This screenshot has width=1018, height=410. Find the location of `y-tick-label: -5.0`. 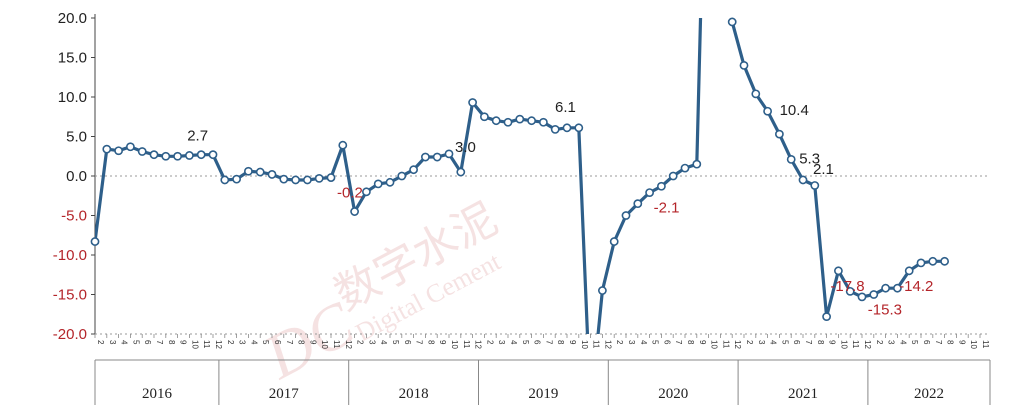

y-tick-label: -5.0 is located at coordinates (74, 216).